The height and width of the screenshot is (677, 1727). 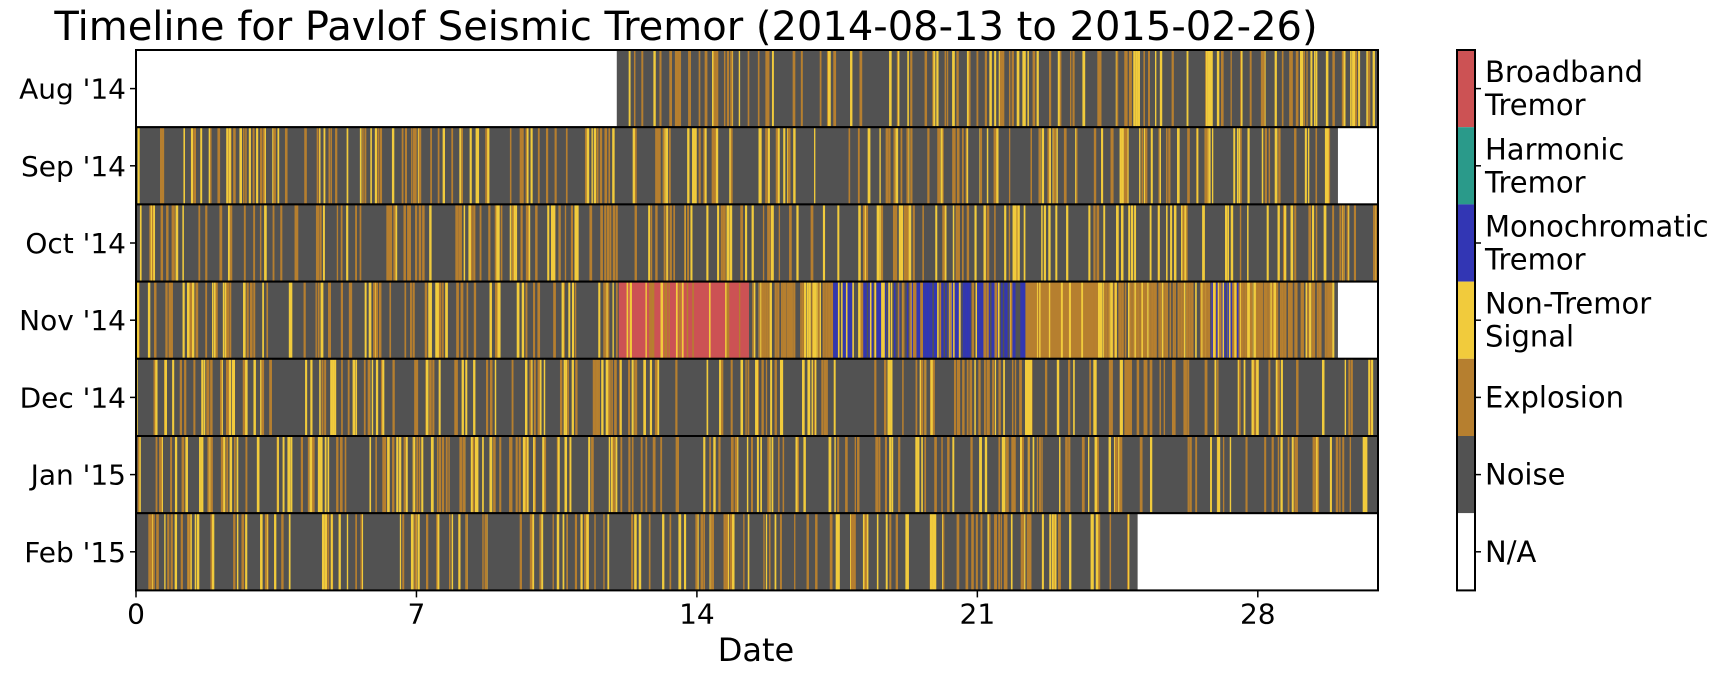 What do you see at coordinates (1525, 475) in the screenshot?
I see `colorbar-label-line: Noise` at bounding box center [1525, 475].